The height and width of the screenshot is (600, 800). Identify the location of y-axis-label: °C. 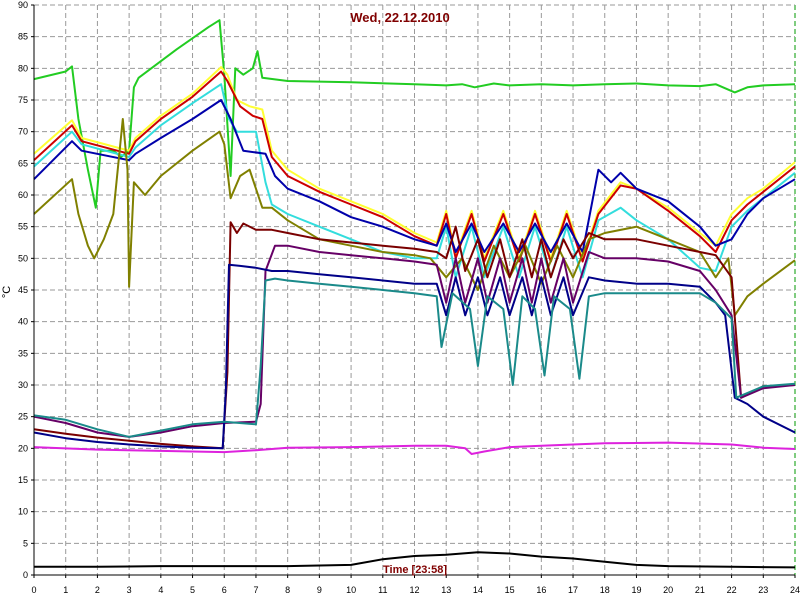
(7, 292).